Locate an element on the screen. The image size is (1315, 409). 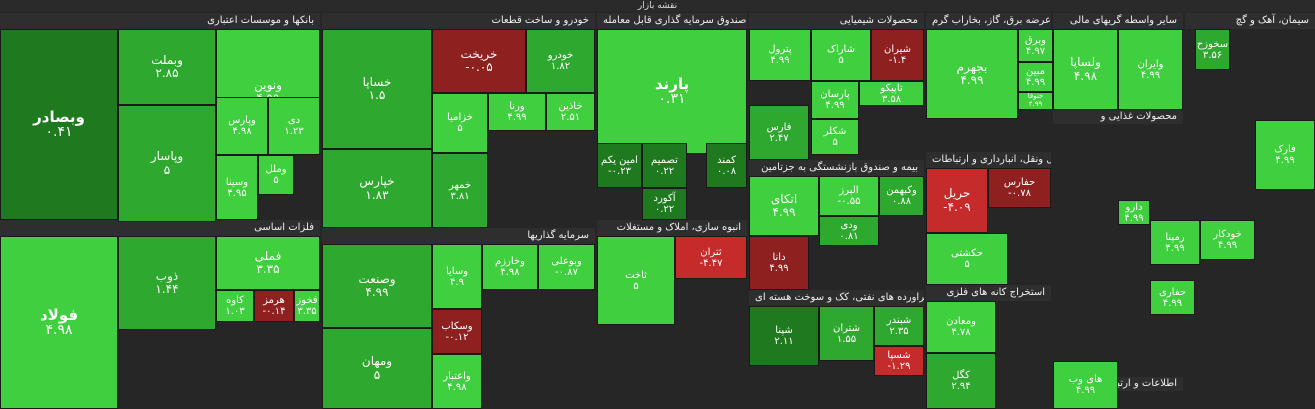
stock-tile: پترول ۴.۹۹ is located at coordinates (780, 55).